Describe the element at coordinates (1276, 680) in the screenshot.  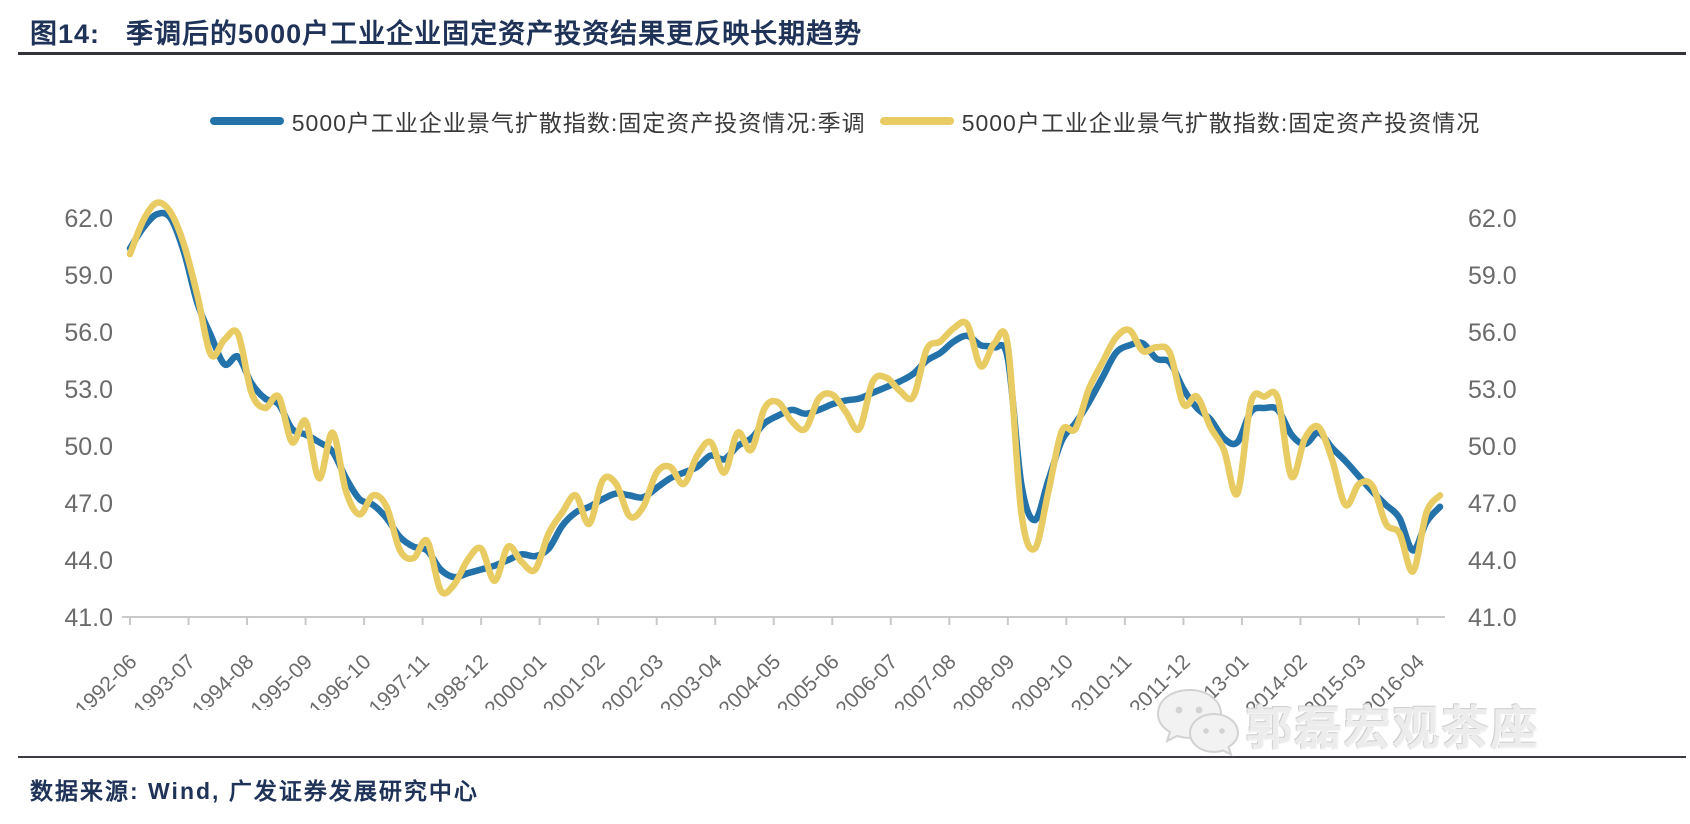
I see `x-axis-label: 2014-02` at that location.